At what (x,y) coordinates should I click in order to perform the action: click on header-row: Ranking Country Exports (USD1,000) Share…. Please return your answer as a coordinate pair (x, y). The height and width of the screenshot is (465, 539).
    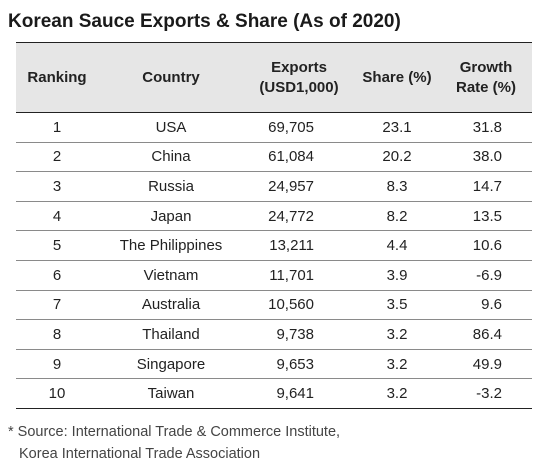
    Looking at the image, I should click on (274, 77).